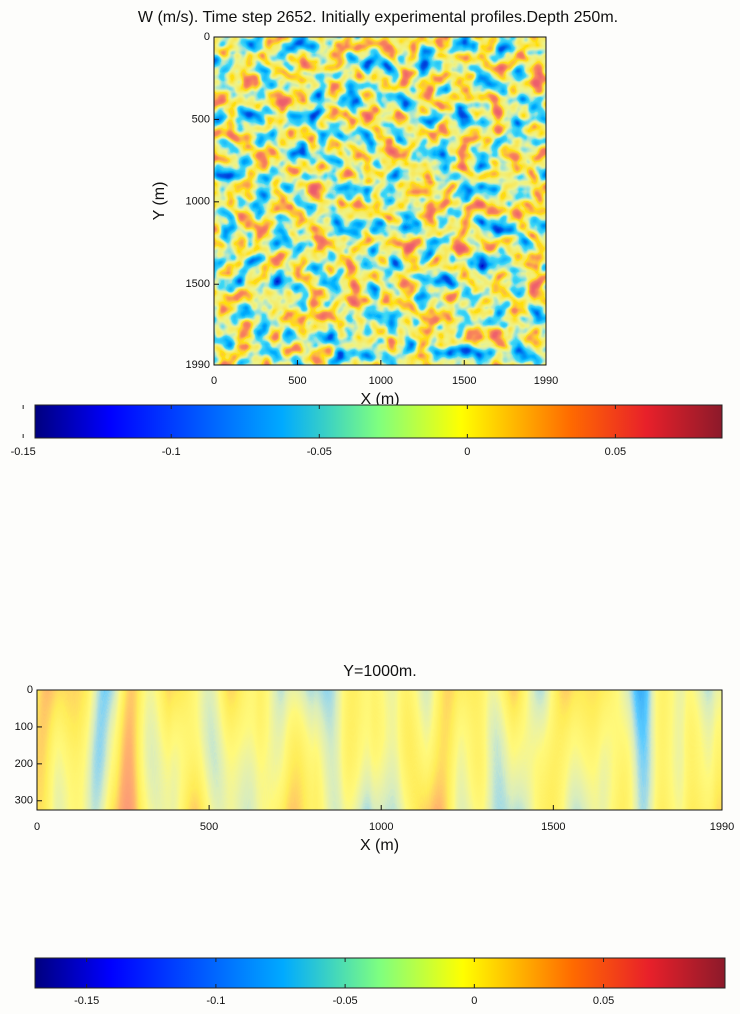 Image resolution: width=740 pixels, height=1014 pixels. What do you see at coordinates (159, 201) in the screenshot?
I see `y-axis-label: Y (m)` at bounding box center [159, 201].